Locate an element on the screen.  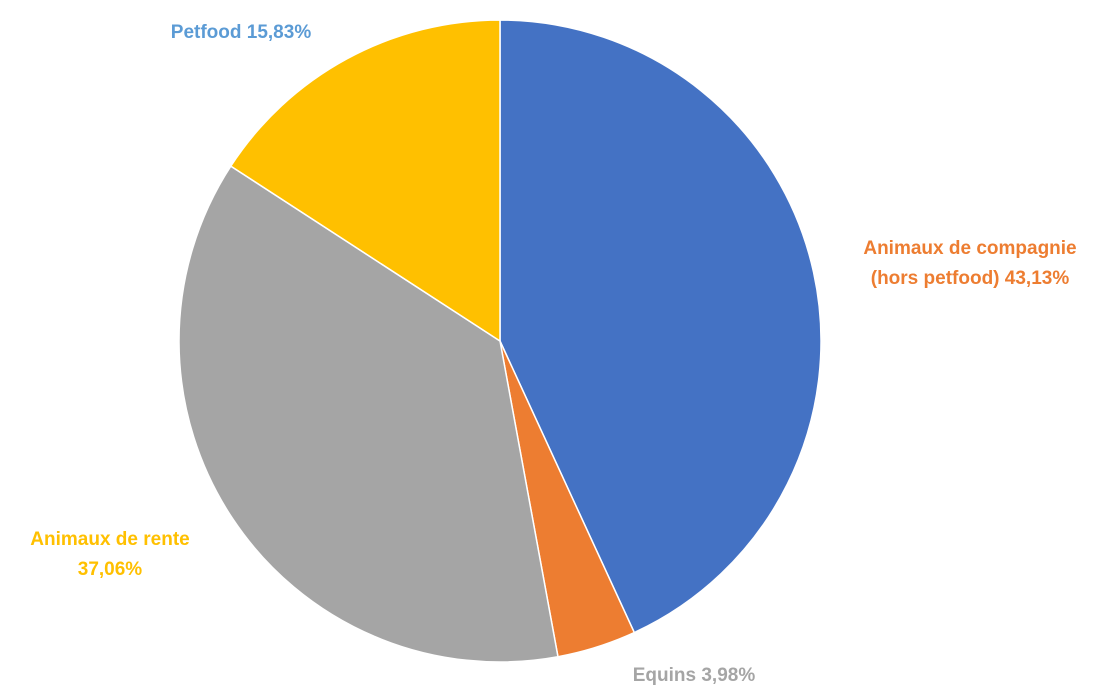
slice-label-line: Animaux de rente is located at coordinates (109, 539).